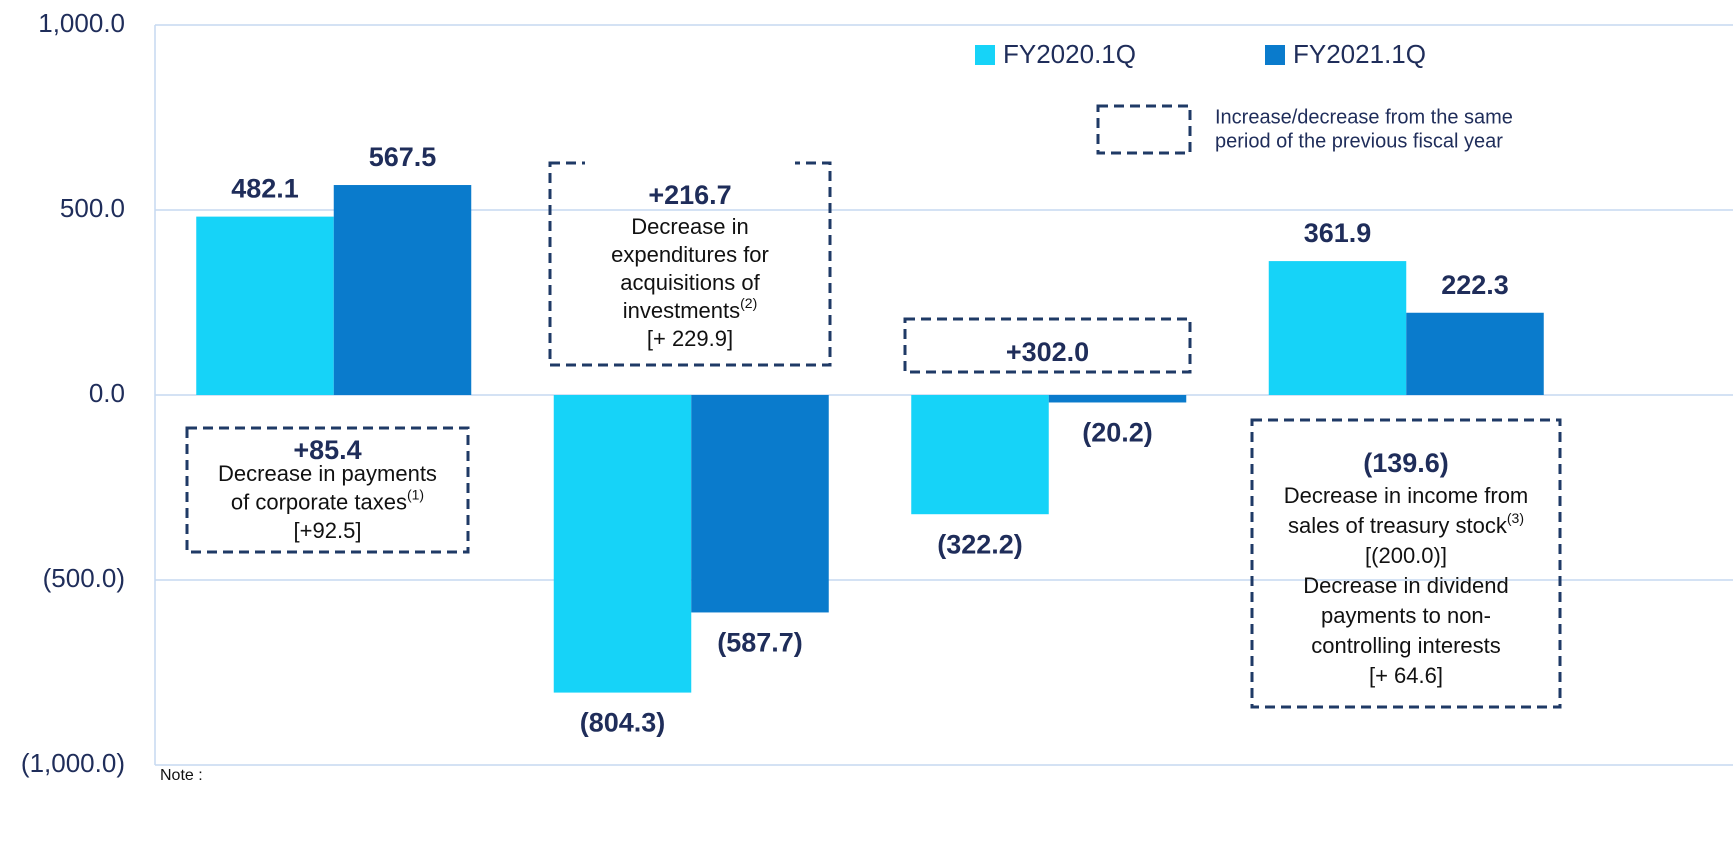 The width and height of the screenshot is (1733, 863). I want to click on annotation-text: Decrease in dividend, so click(1405, 585).